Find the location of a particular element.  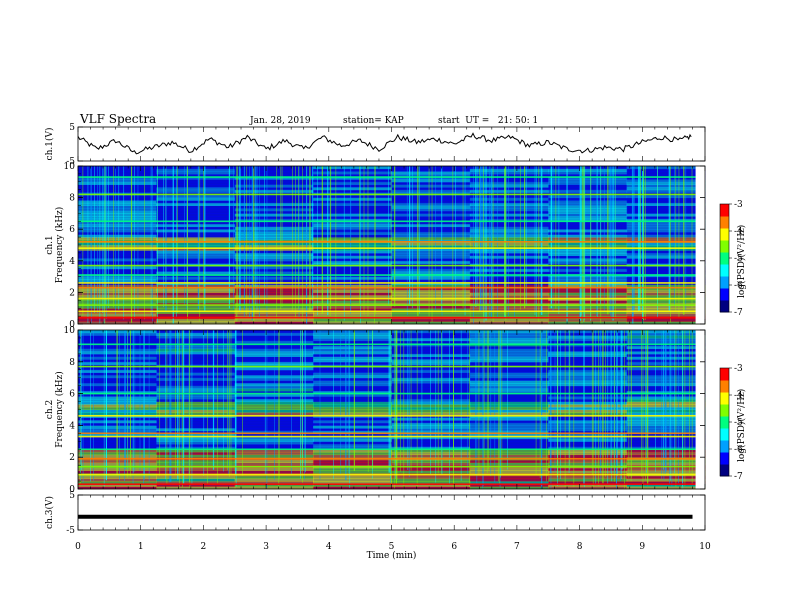

y-axis-label-line2: Frequency (kHz) is located at coordinates (59, 409).